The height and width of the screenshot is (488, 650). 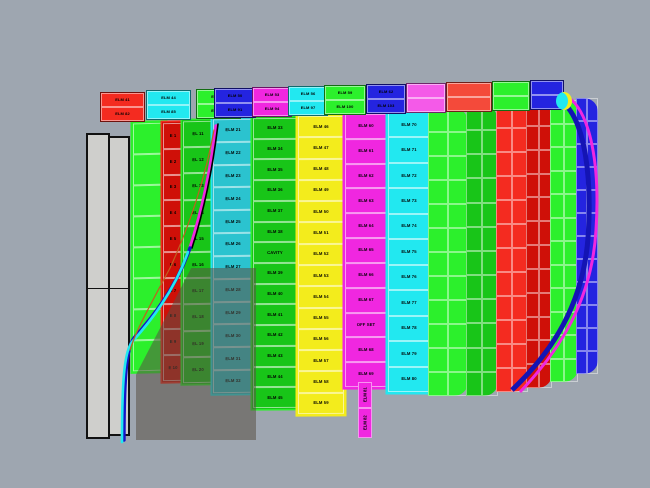 What do you see at coordinates (233, 244) in the screenshot?
I see `mesh-cell: ELM 26` at bounding box center [233, 244].